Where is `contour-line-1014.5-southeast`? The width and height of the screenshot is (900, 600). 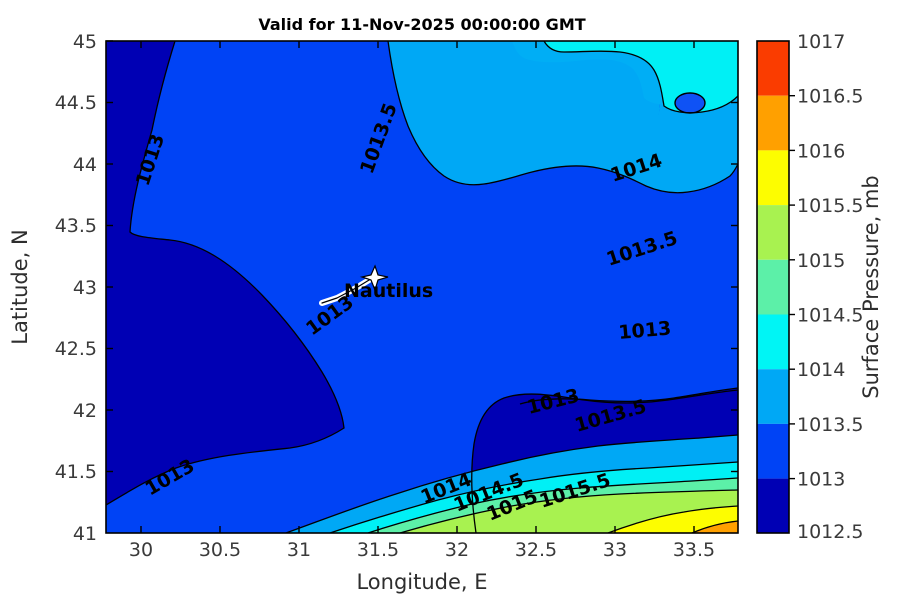
contour-line-1014.5-southeast is located at coordinates (552, 505).